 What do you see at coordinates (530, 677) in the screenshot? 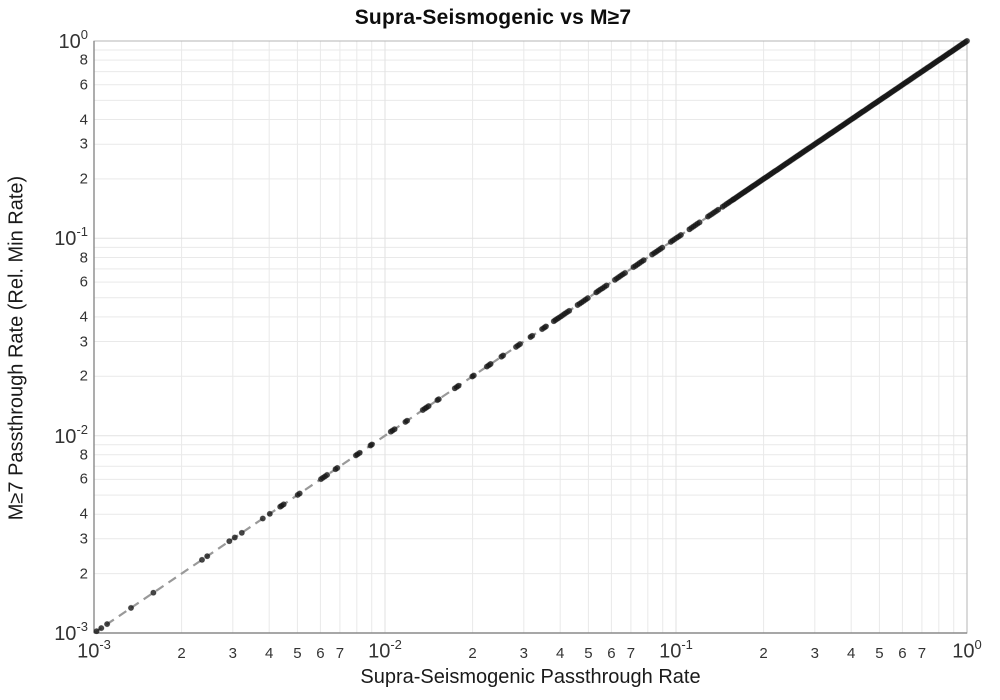
I see `x-axis-title: Supra-Seismogenic Passthrough Rate` at bounding box center [530, 677].